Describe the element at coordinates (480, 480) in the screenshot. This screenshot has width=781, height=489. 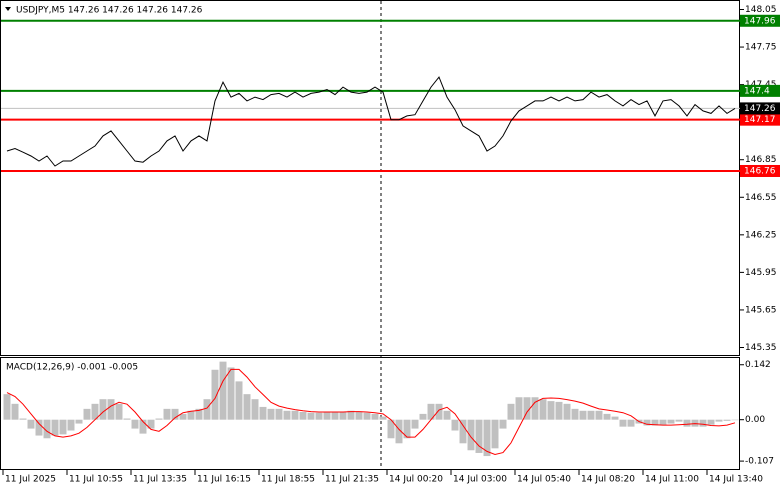
I see `x-tick-label: 14 Jul 03:00` at that location.